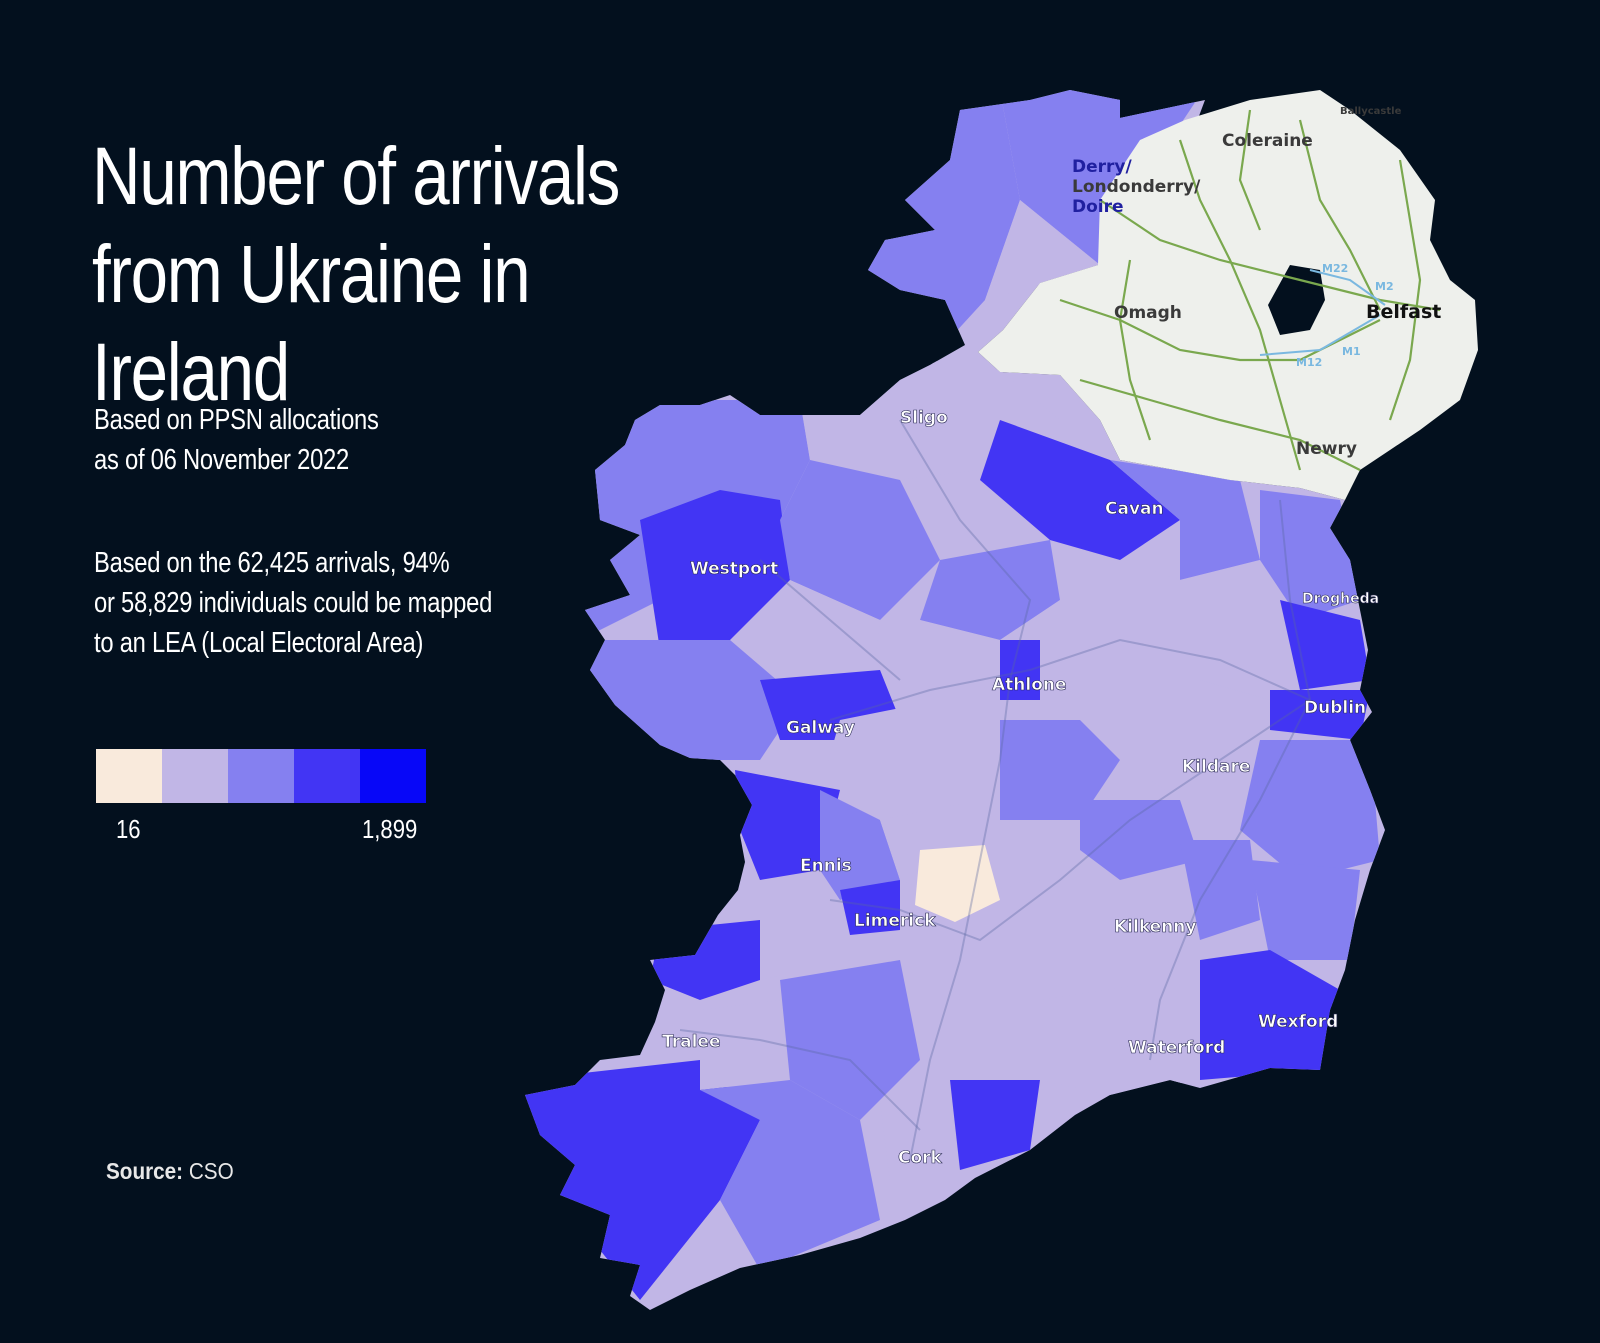 The width and height of the screenshot is (1600, 1343). I want to click on lea-region-wexford-north, so click(1305, 910).